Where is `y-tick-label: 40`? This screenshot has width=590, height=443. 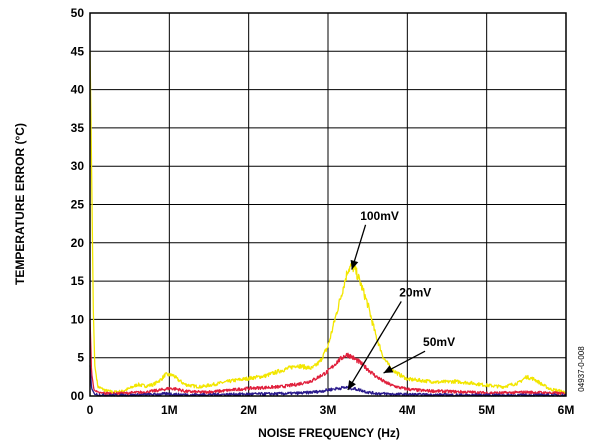
y-tick-label: 40 is located at coordinates (78, 90).